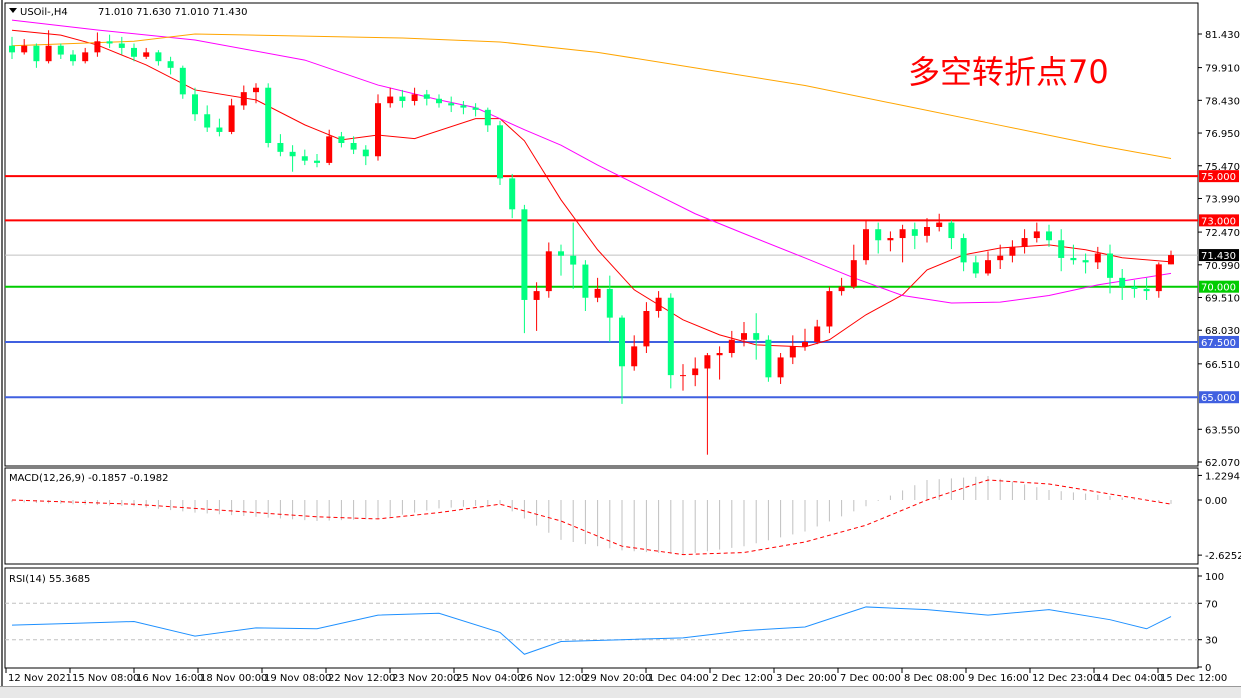 The width and height of the screenshot is (1241, 698). I want to click on time-tick-label: 8 Dec 08:00, so click(934, 678).